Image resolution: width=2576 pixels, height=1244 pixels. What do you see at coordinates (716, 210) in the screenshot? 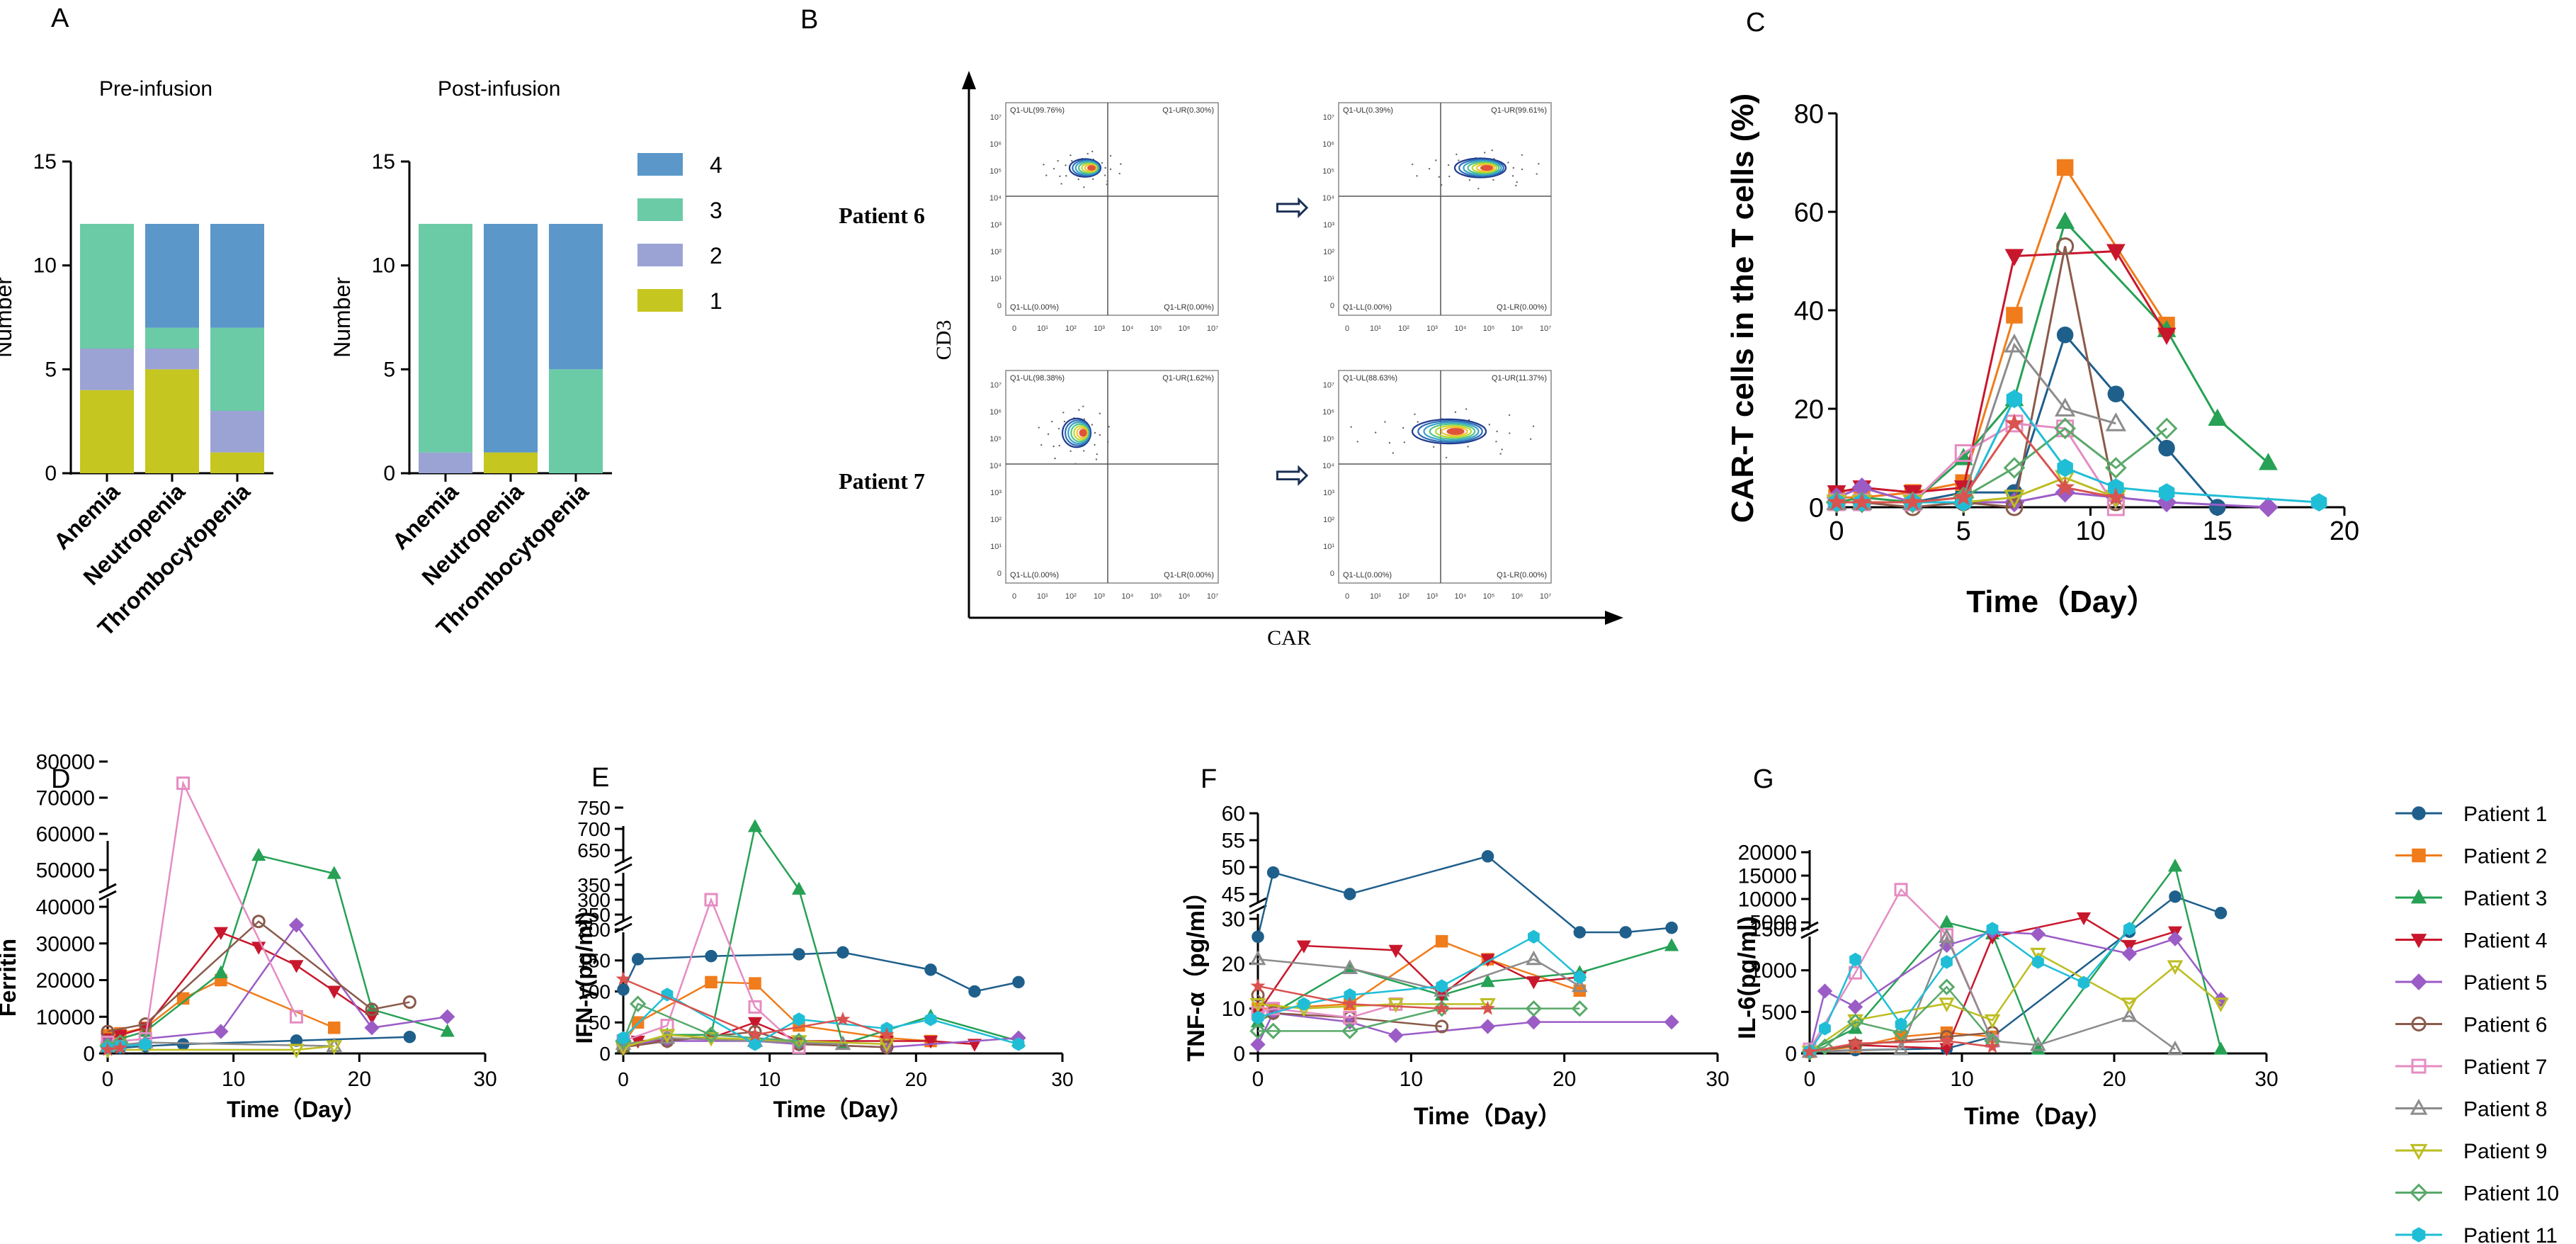
I see `legend-label-3: 3` at bounding box center [716, 210].